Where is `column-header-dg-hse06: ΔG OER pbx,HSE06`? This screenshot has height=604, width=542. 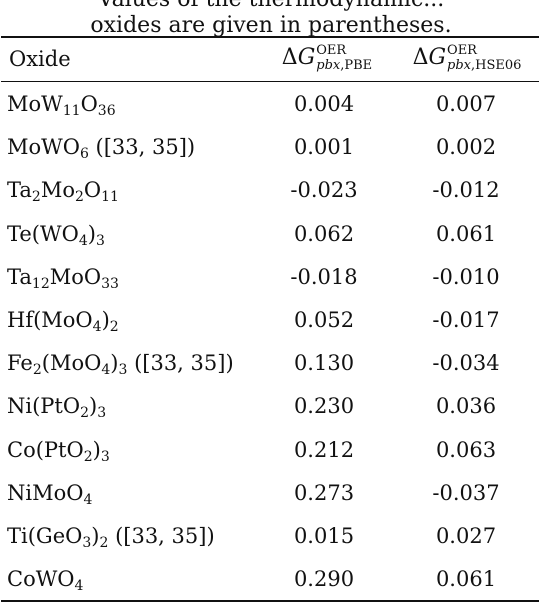
column-header-dg-hse06: ΔG OER pbx,HSE06 is located at coordinates (467, 59).